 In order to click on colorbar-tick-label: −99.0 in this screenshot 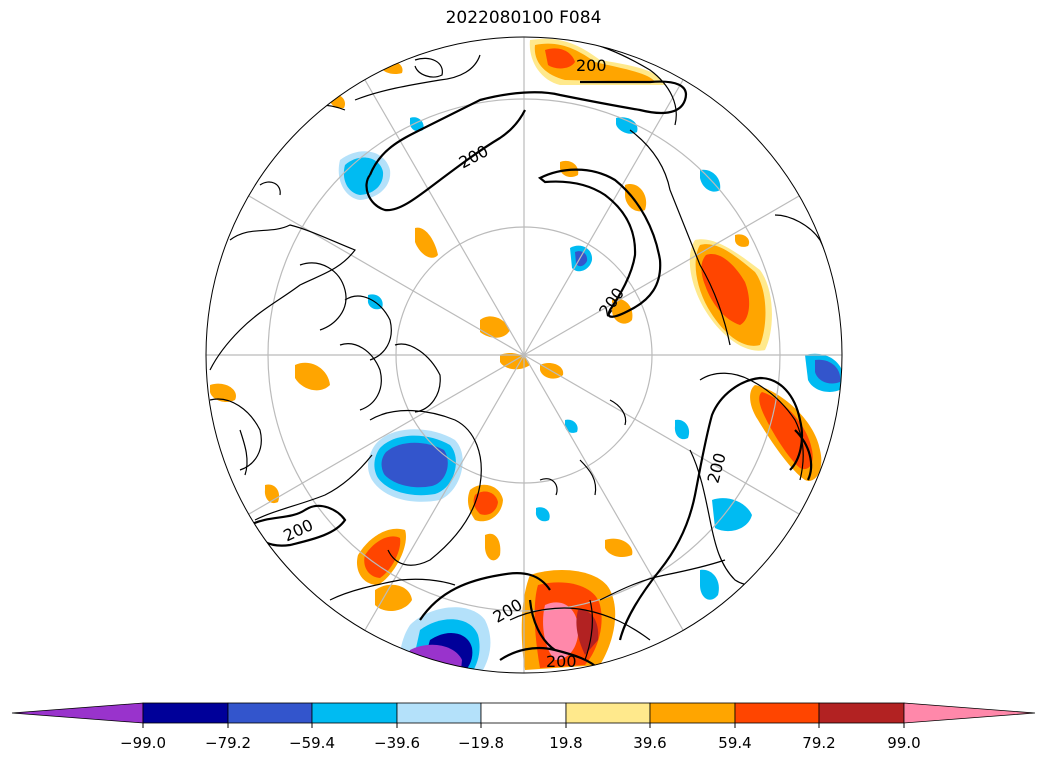, I will do `click(143, 743)`.